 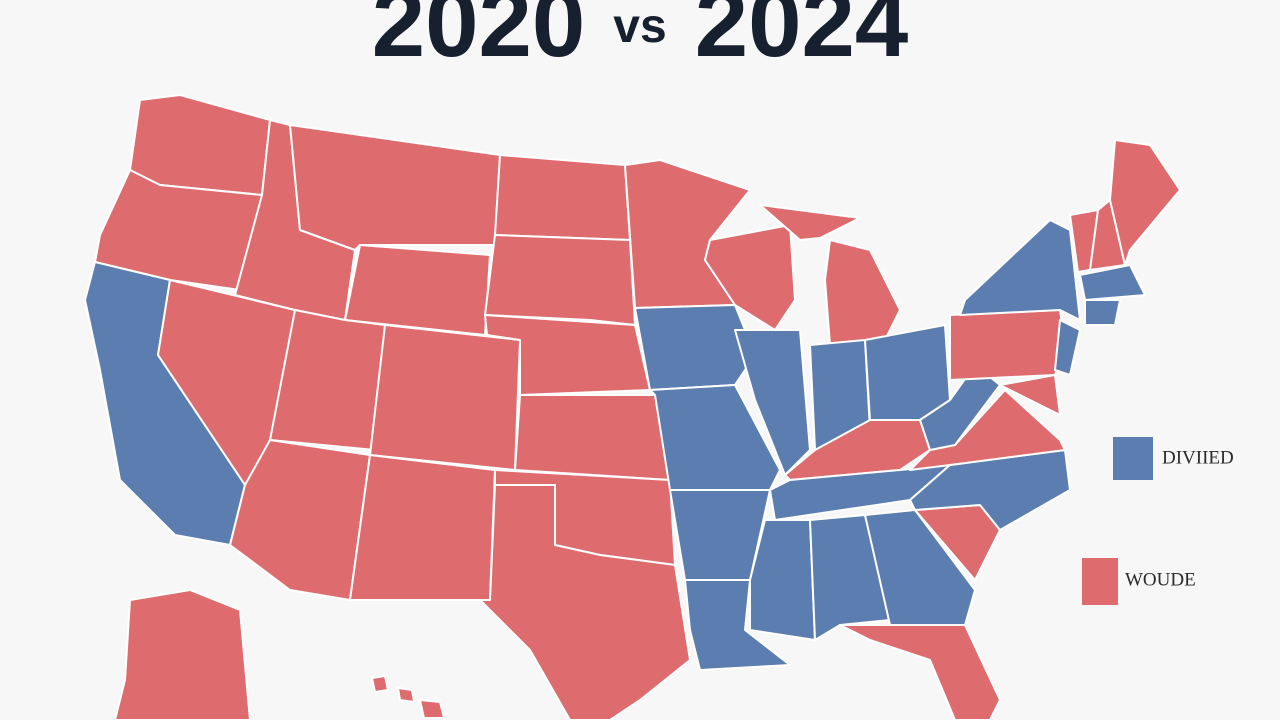 I want to click on legend-label: DIVIIED, so click(x=1198, y=457).